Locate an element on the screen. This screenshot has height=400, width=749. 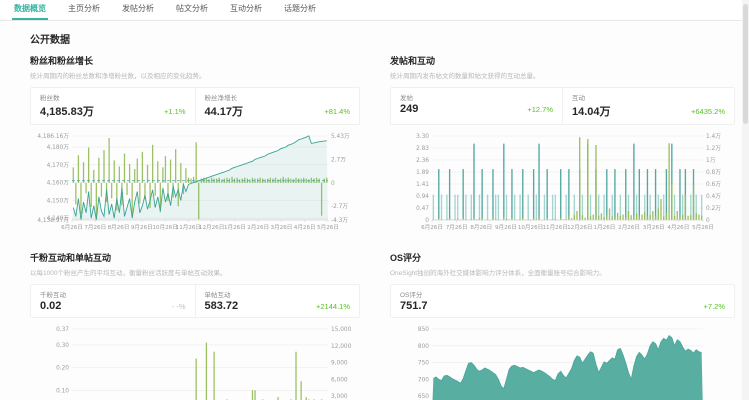
panel-subtitle: 以每1000个粉丝产生的平均互动，衡量粉丝活跃度与单帖互动效果。 is located at coordinates (128, 273).